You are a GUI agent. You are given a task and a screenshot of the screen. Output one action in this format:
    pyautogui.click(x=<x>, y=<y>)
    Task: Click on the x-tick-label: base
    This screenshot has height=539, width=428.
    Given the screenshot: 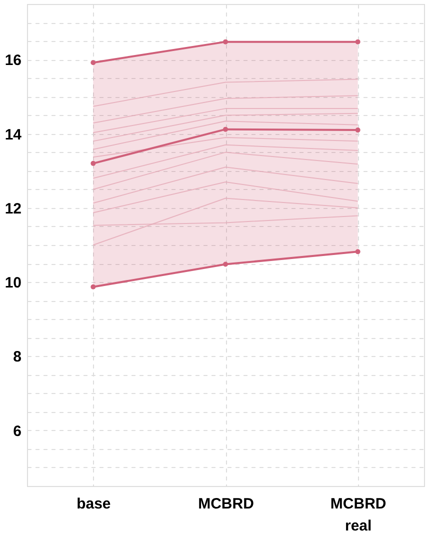 What is the action you would take?
    pyautogui.click(x=93, y=504)
    